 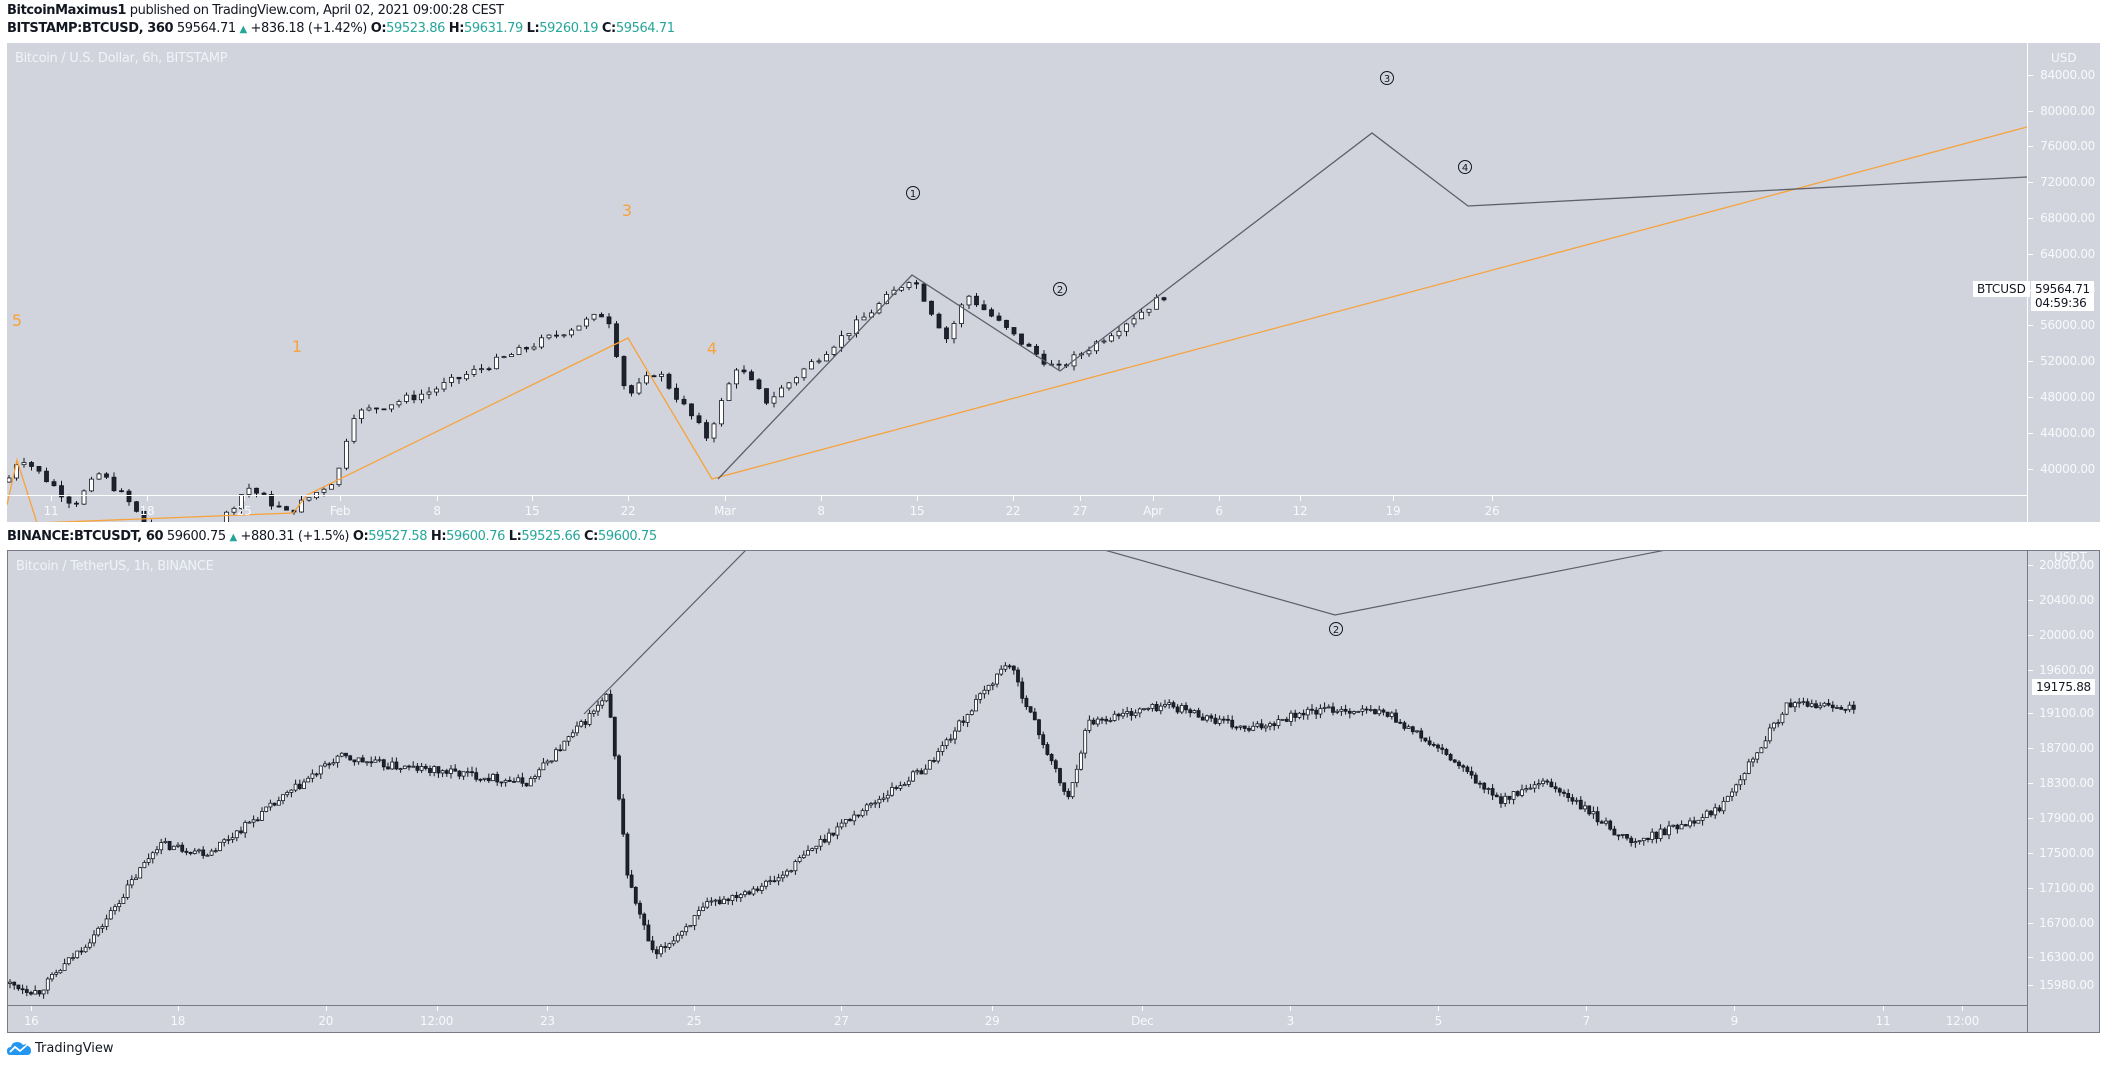 I want to click on svg-text: 4, so click(x=1465, y=168).